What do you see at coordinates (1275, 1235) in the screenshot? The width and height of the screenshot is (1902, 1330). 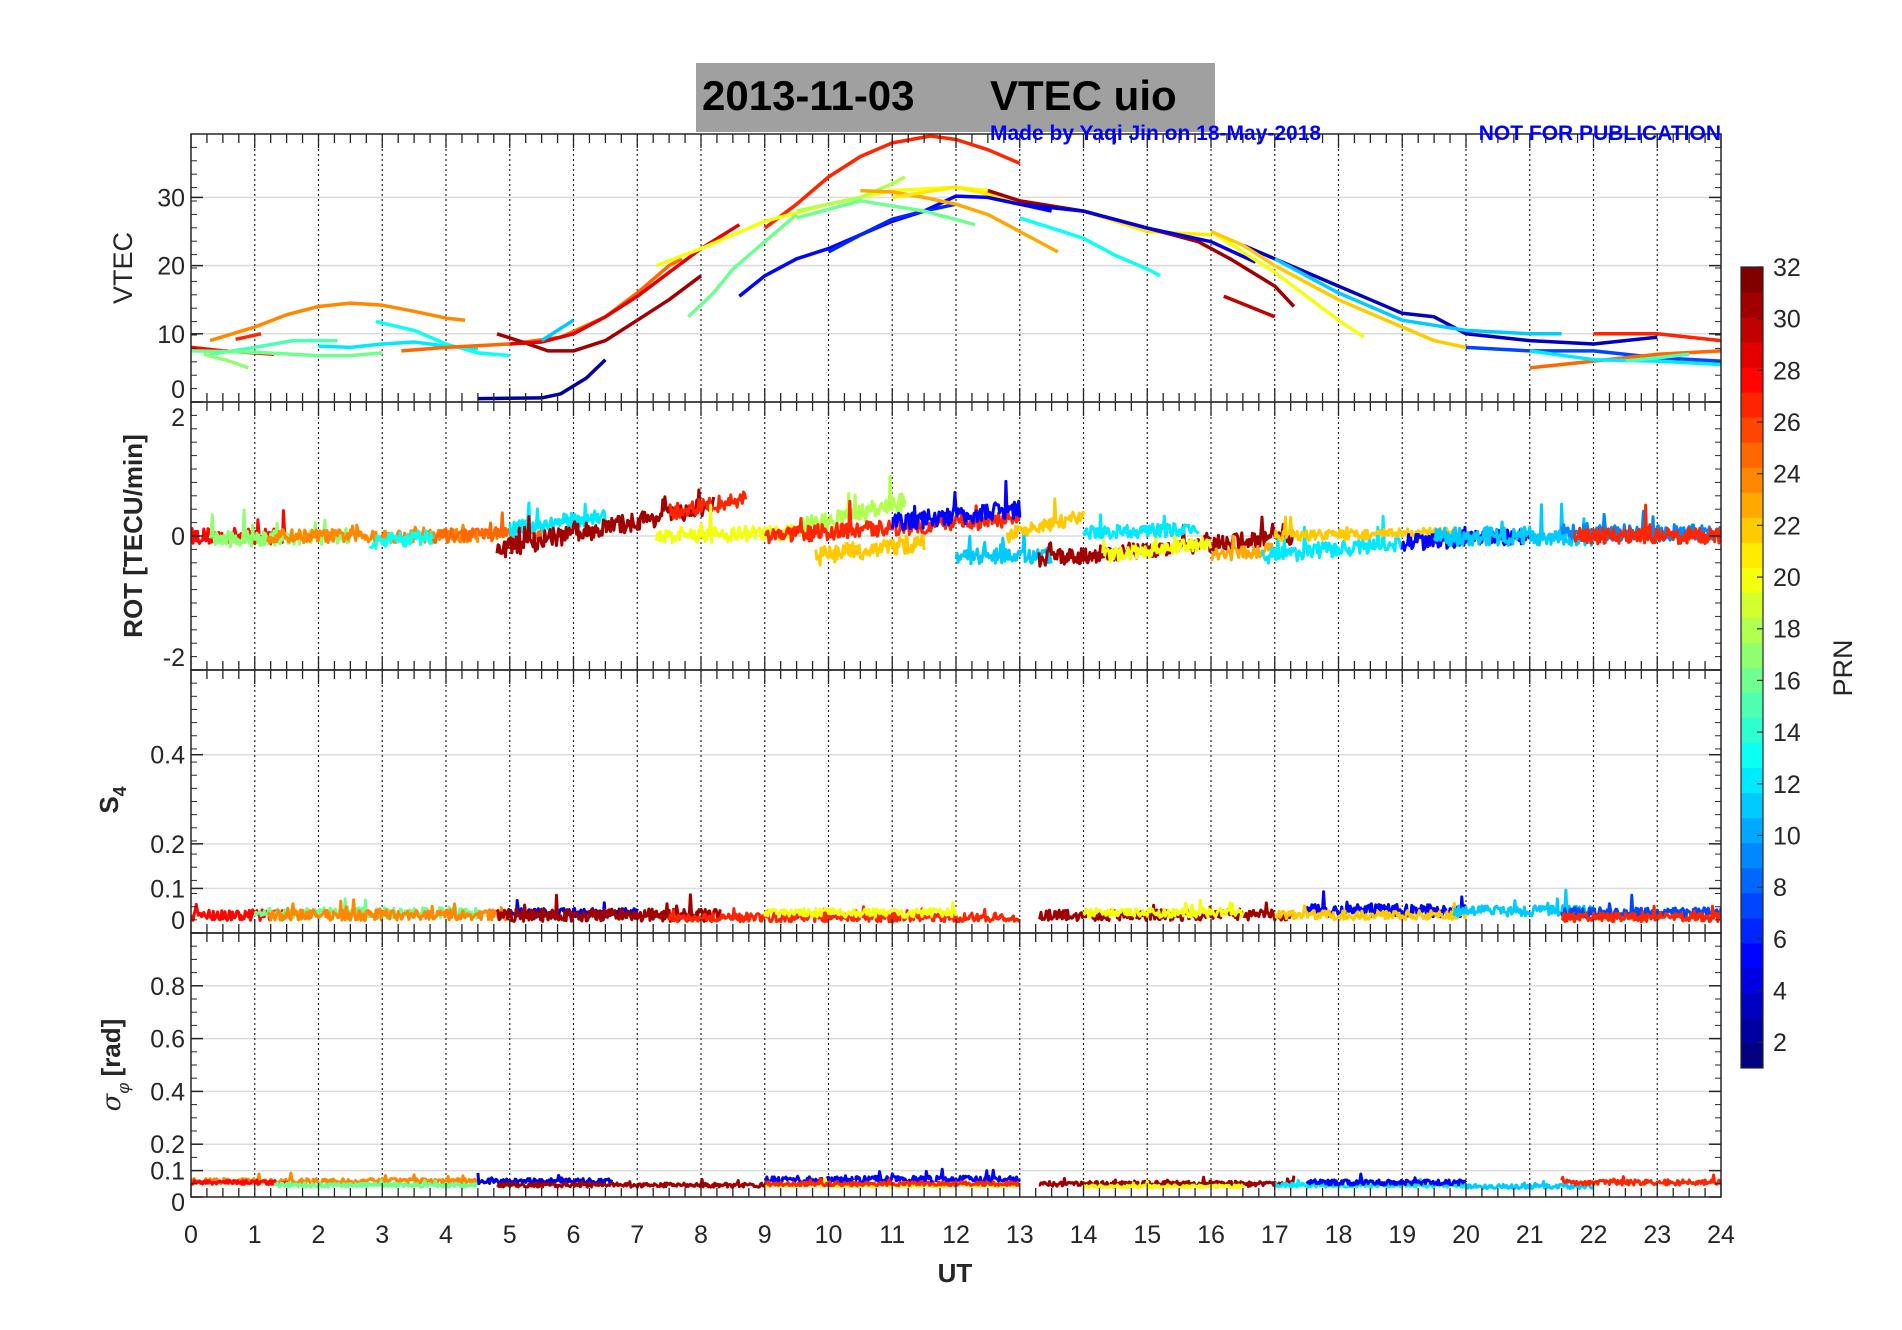 I see `x-tick-label: 17` at bounding box center [1275, 1235].